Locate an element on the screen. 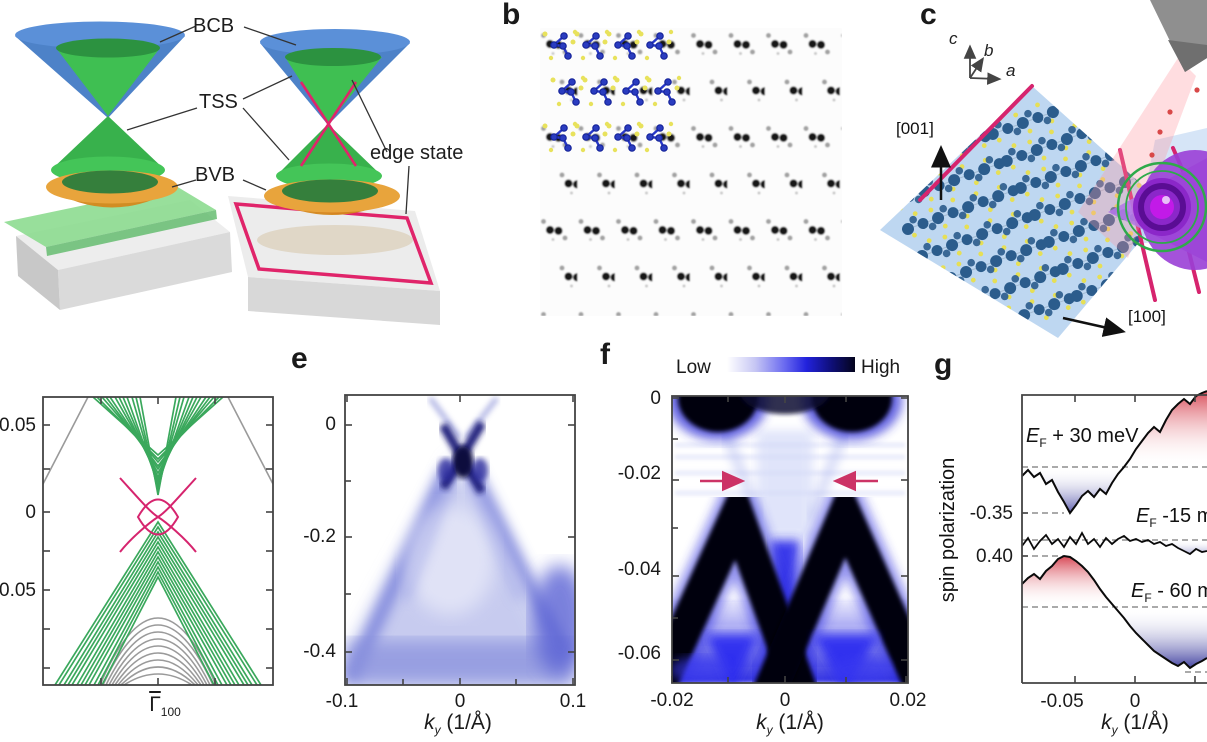  panel-c-graphic is located at coordinates (1043, 169).